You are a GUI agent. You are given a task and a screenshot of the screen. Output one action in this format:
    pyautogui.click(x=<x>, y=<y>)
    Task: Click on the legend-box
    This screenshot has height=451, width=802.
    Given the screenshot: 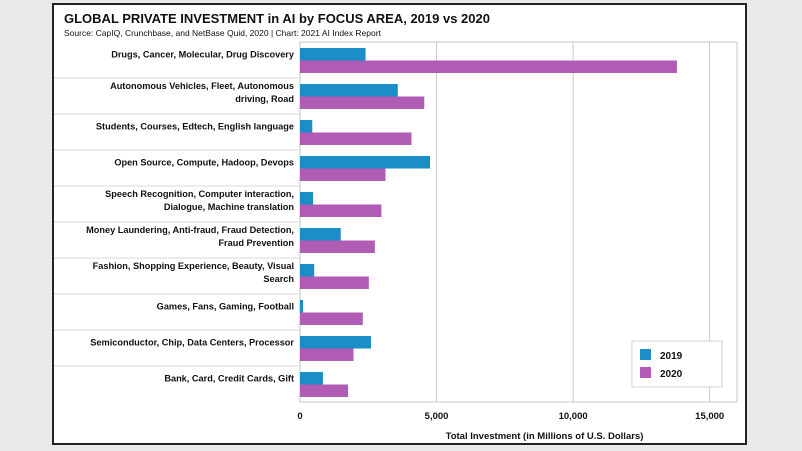 What is the action you would take?
    pyautogui.click(x=677, y=364)
    